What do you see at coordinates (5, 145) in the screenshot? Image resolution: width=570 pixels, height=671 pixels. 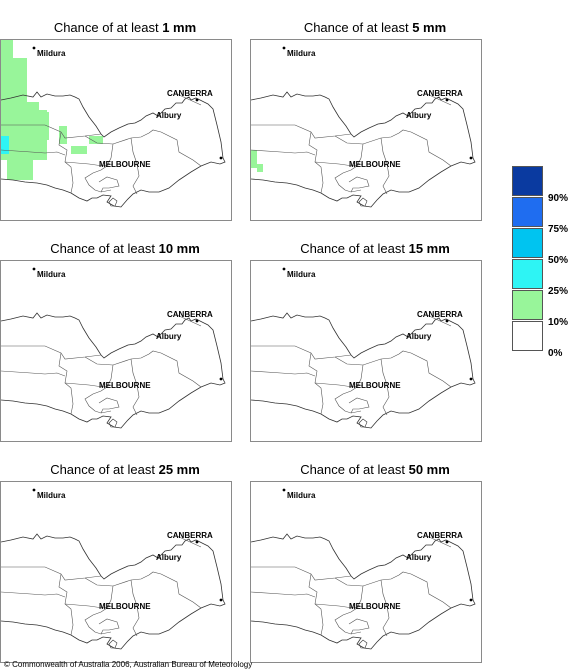 I see `rainfall-probability-area-high` at bounding box center [5, 145].